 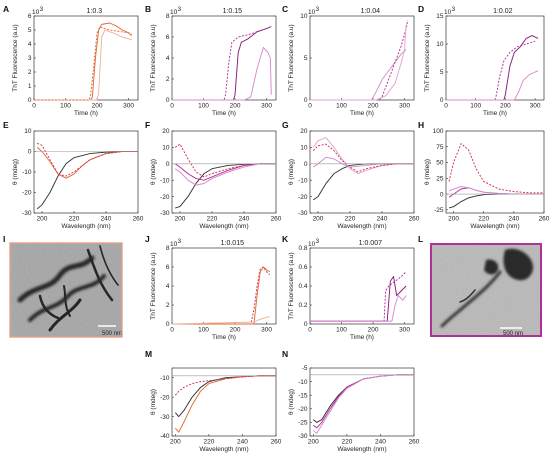 I want to click on y-tick-label-j: 0, so click(x=168, y=324).